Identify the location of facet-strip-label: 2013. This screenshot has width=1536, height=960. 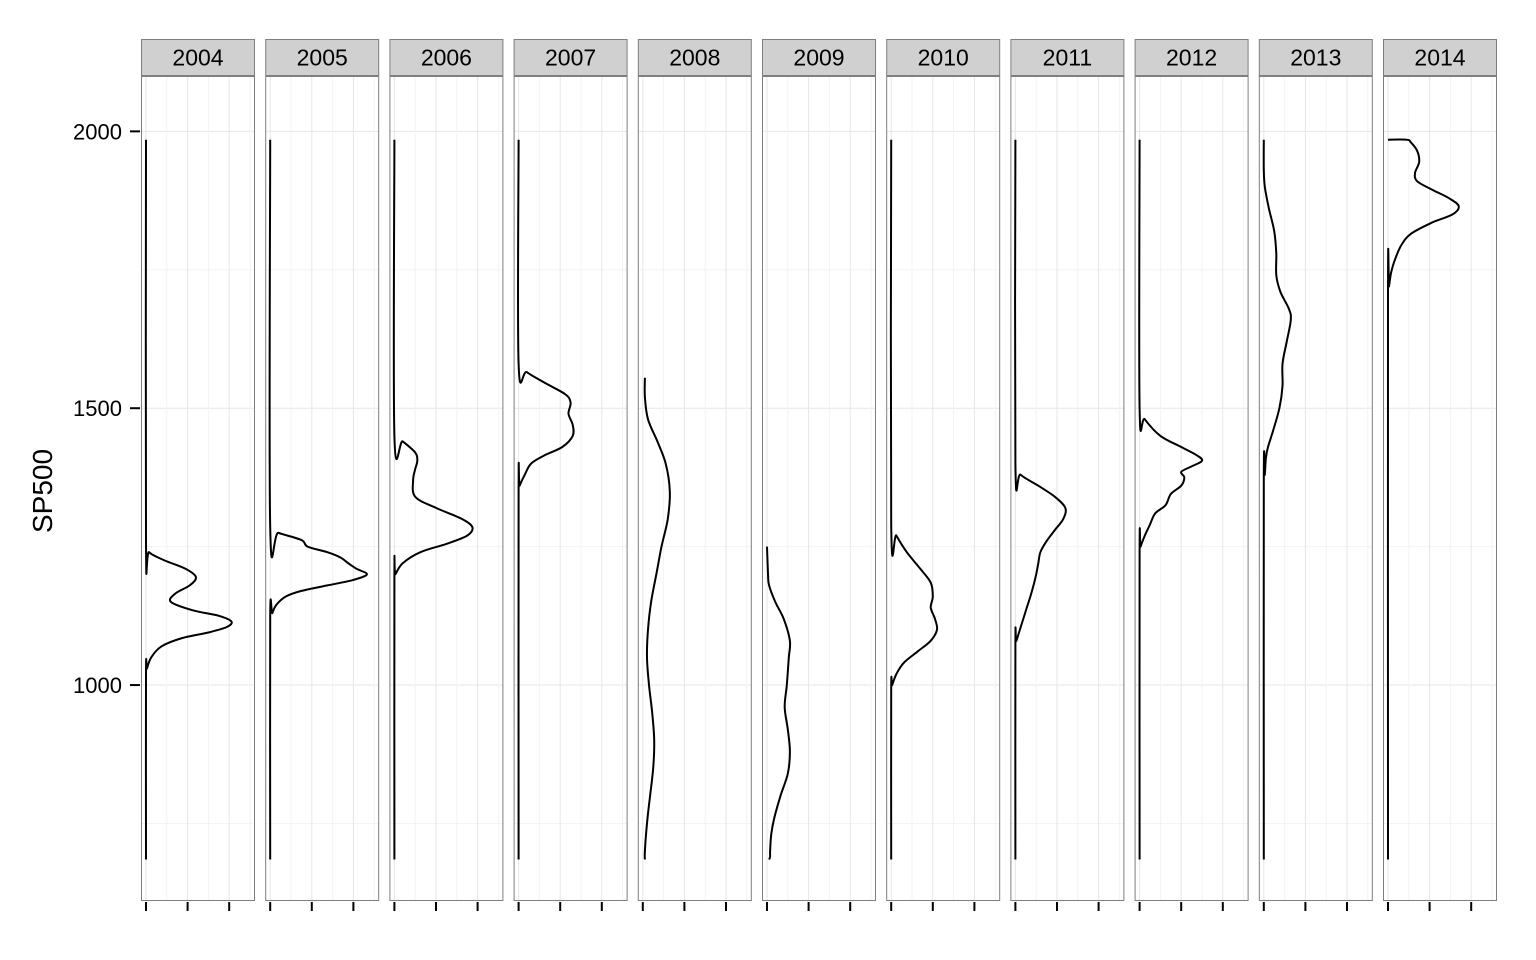
(1315, 58).